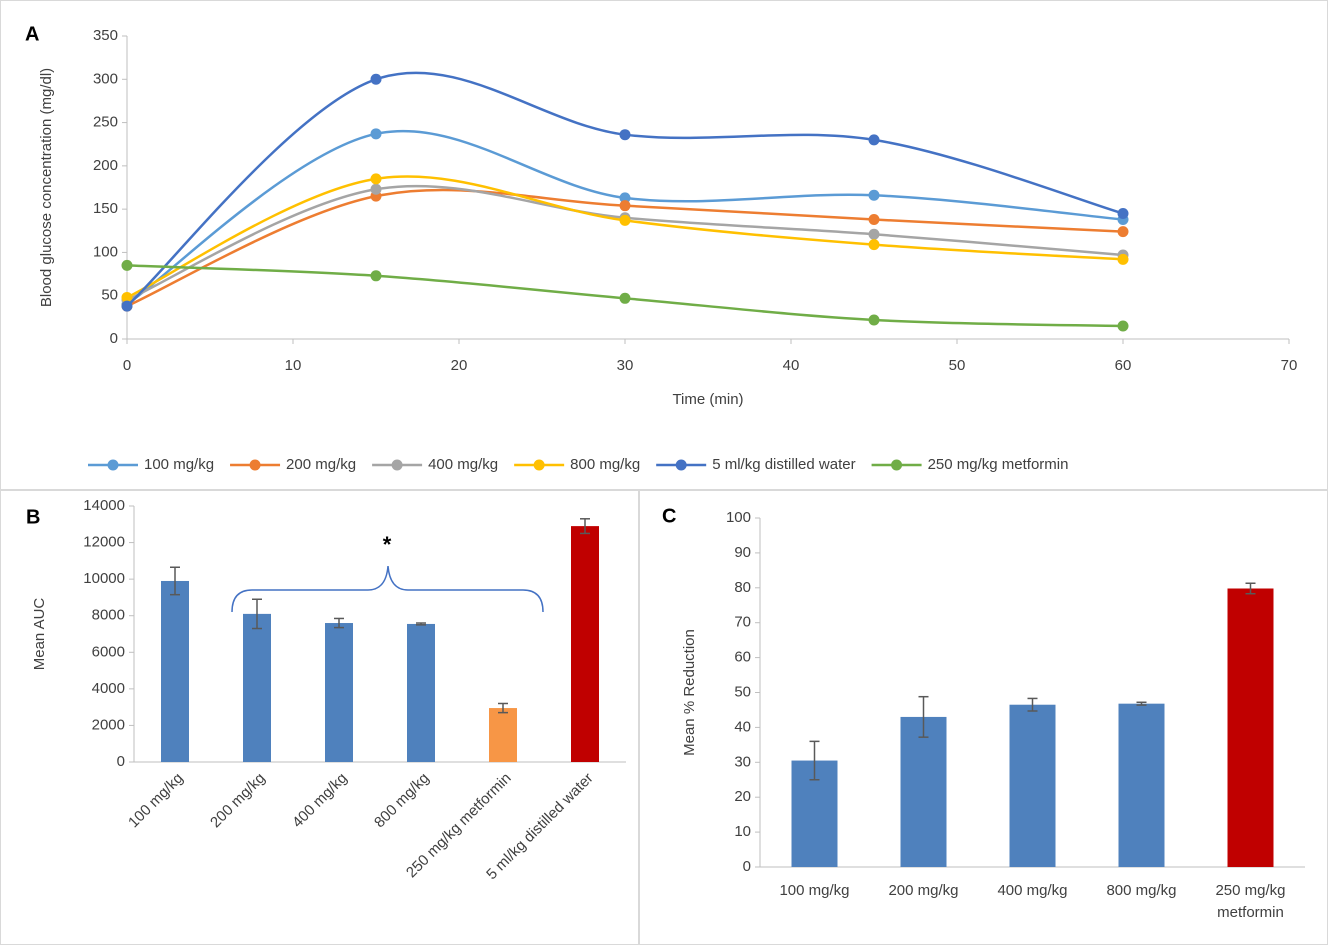 The width and height of the screenshot is (1328, 945). I want to click on x-tick-label: 60, so click(1123, 365).